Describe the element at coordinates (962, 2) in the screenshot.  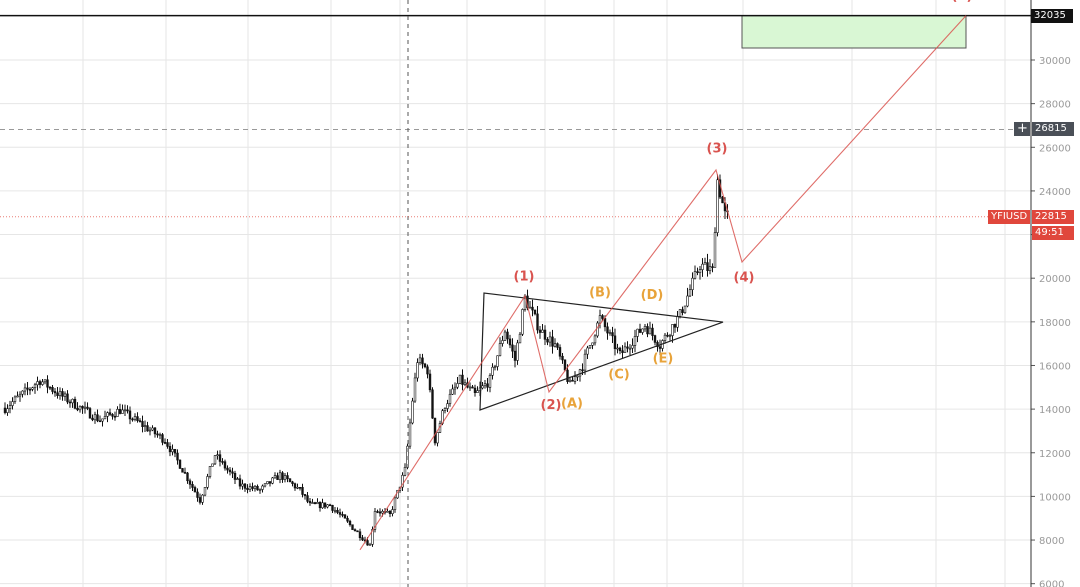
I see `wave-label: (5)` at that location.